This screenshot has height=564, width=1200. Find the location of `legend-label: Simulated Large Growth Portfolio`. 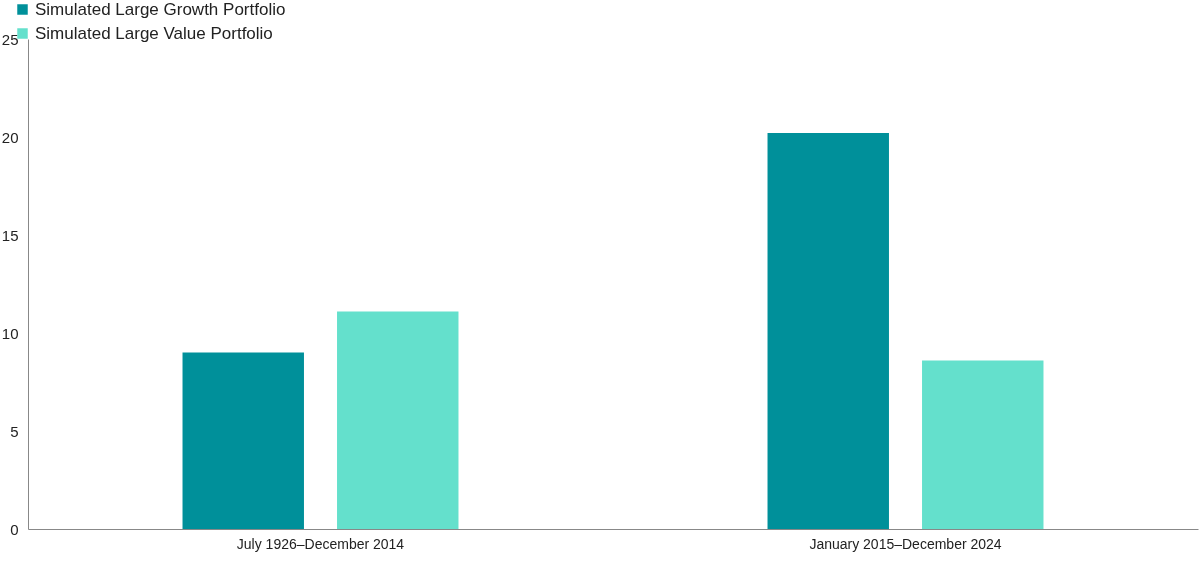

legend-label: Simulated Large Growth Portfolio is located at coordinates (160, 9).